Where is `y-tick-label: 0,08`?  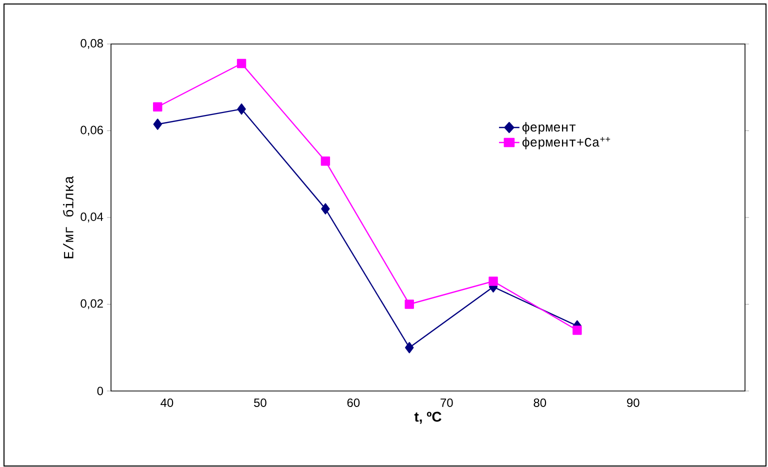
y-tick-label: 0,08 is located at coordinates (91, 44).